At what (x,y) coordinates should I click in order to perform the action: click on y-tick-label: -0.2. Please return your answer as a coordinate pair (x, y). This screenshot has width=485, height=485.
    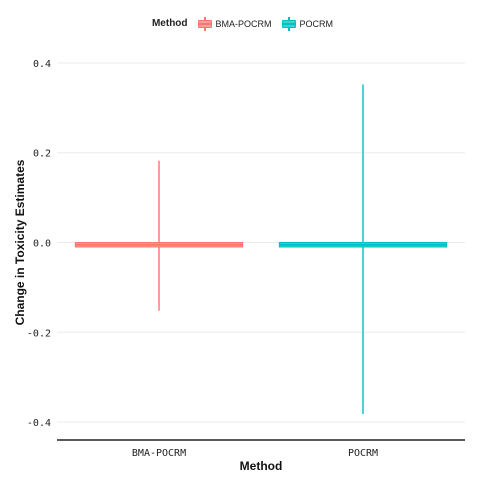
    Looking at the image, I should click on (39, 333).